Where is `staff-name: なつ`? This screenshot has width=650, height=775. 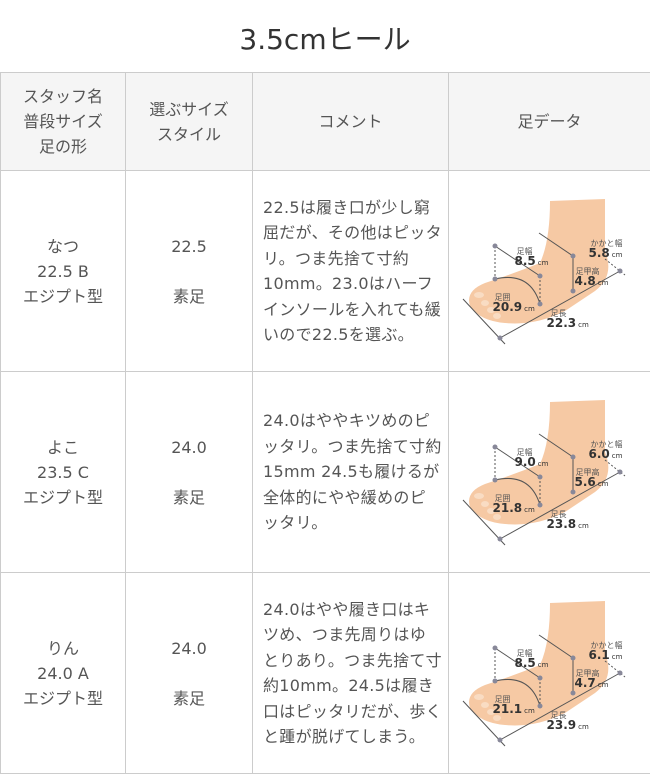
staff-name: なつ is located at coordinates (62, 246).